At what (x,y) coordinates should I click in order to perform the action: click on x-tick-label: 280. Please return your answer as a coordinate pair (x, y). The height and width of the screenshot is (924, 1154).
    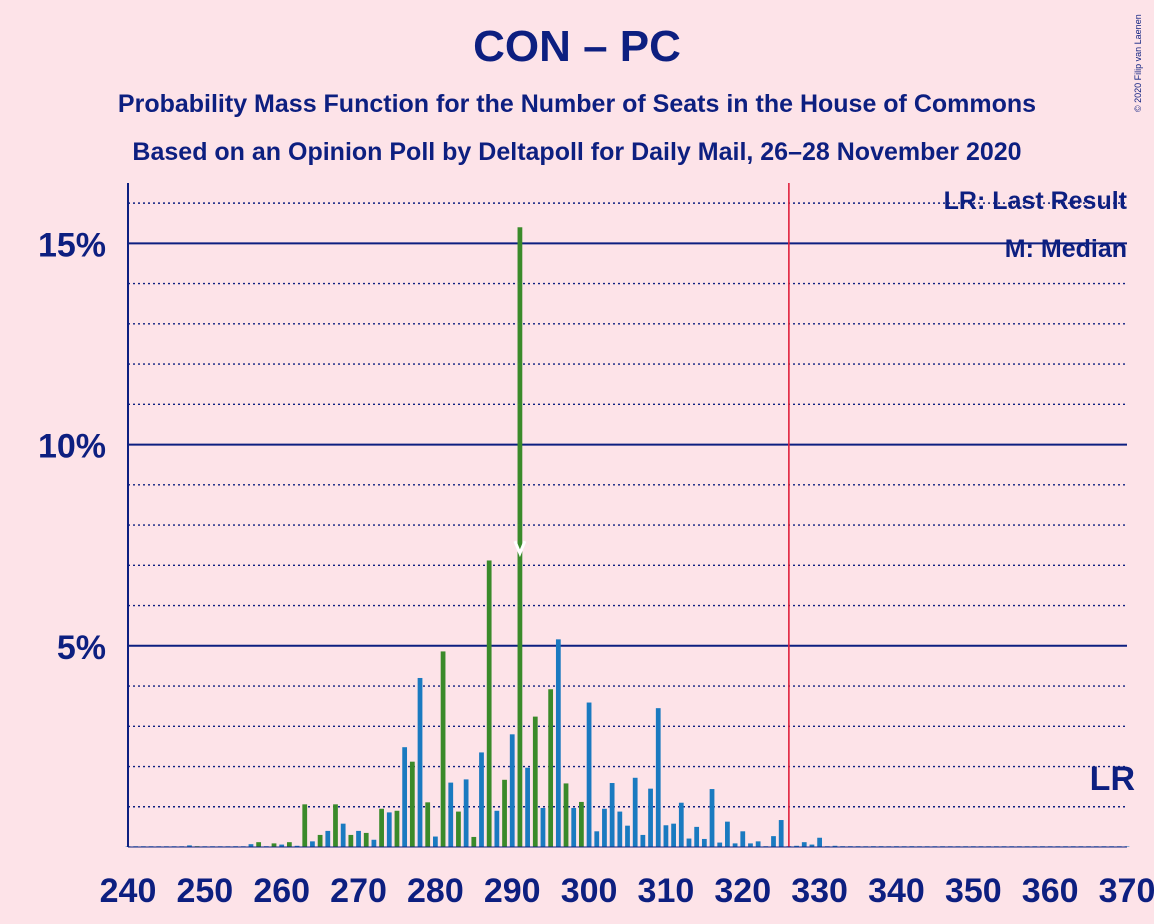
    Looking at the image, I should click on (435, 891).